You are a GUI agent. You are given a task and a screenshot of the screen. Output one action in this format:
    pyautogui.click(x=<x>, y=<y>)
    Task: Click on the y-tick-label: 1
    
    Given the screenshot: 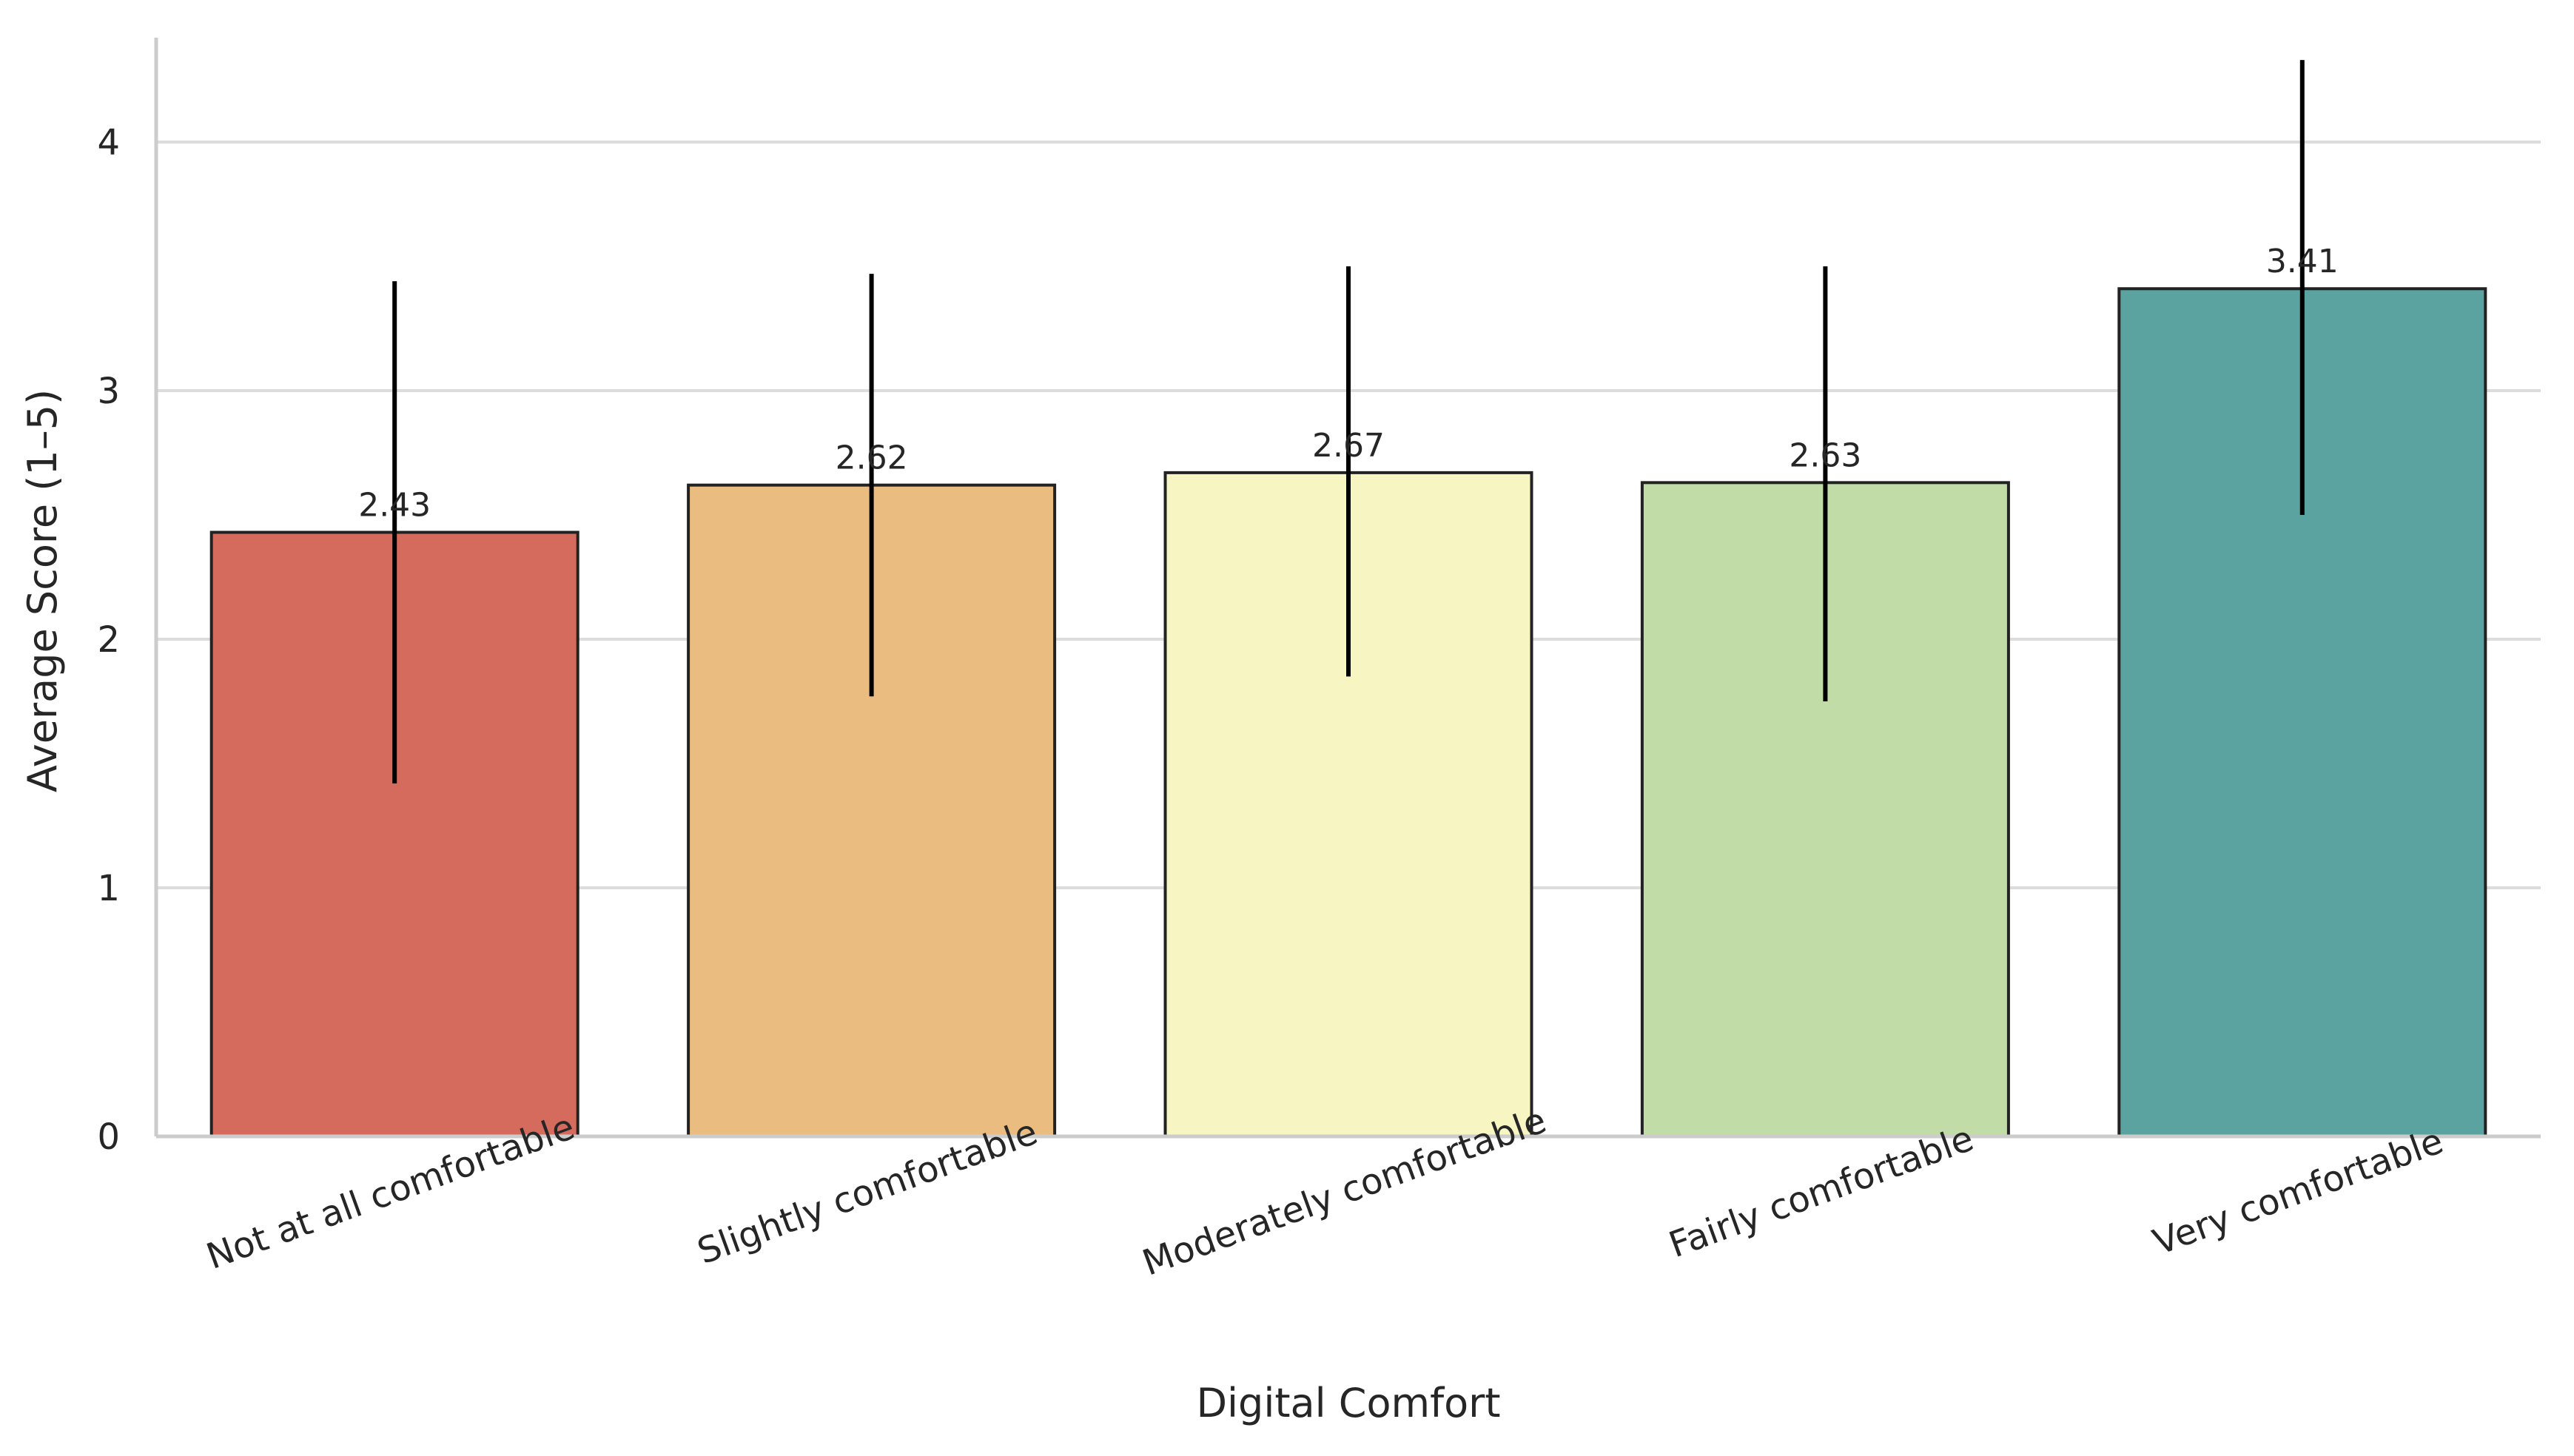 What is the action you would take?
    pyautogui.click(x=108, y=888)
    